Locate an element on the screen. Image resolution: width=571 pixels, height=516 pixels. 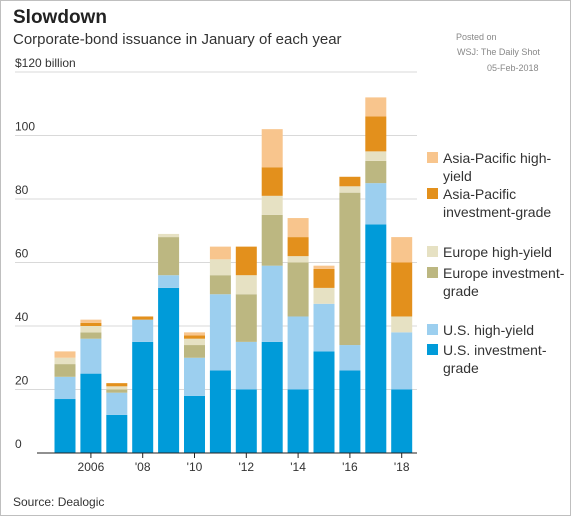
legend-label: Europe investment-grade is located at coordinates (504, 282).